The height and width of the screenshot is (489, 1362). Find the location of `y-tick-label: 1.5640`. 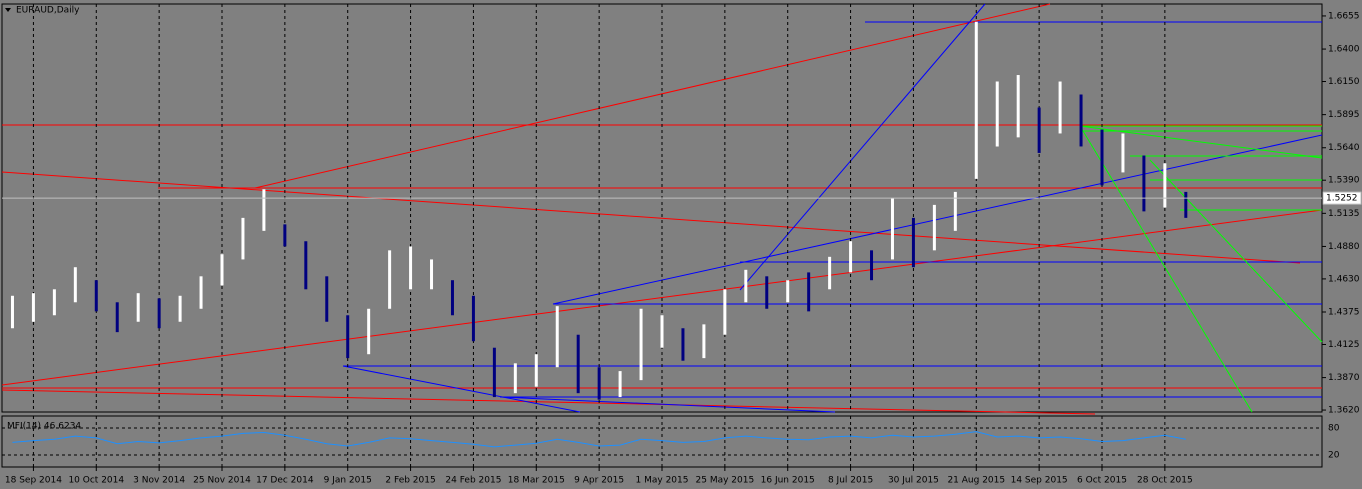

y-tick-label: 1.5640 is located at coordinates (1344, 148).